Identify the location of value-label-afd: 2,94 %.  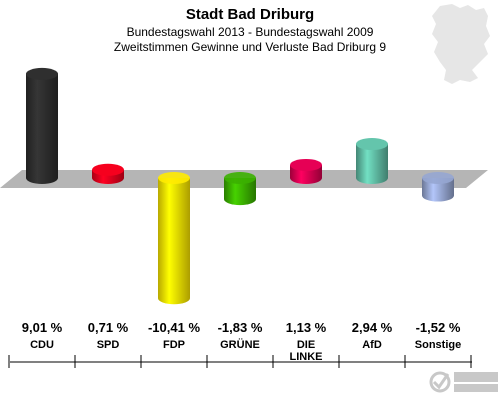
(372, 327).